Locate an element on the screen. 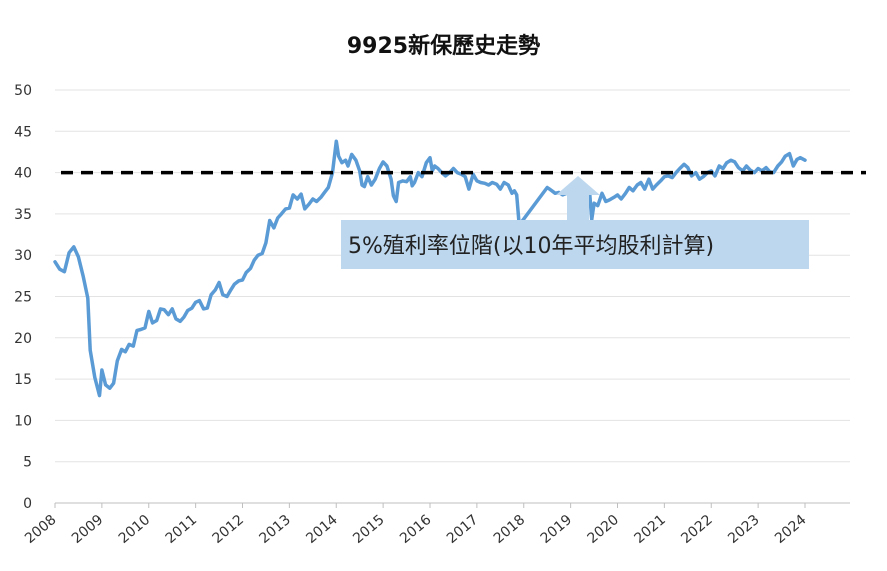 The width and height of the screenshot is (887, 571). x-tick-label: 2008 is located at coordinates (41, 529).